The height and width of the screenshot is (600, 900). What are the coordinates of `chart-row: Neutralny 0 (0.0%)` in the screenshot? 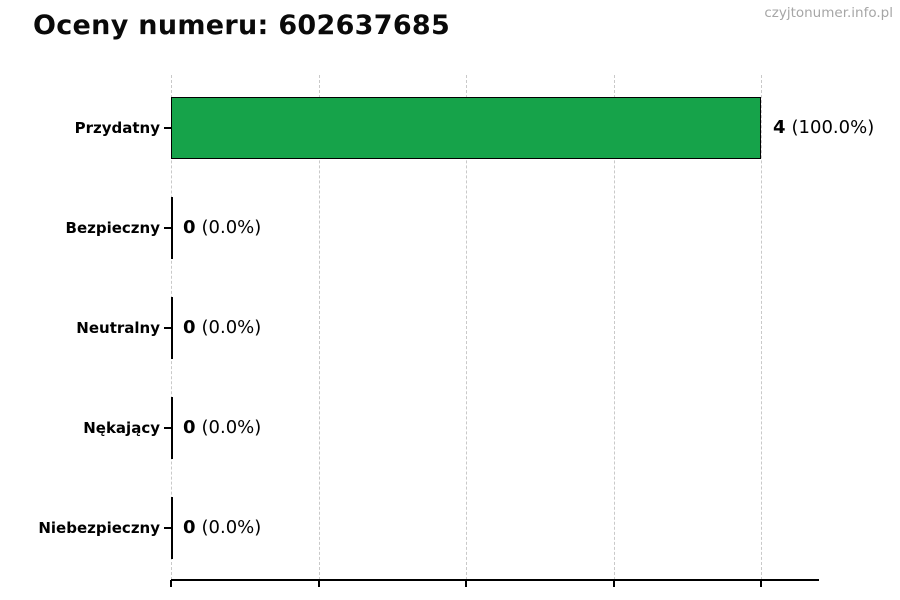 It's located at (450, 328).